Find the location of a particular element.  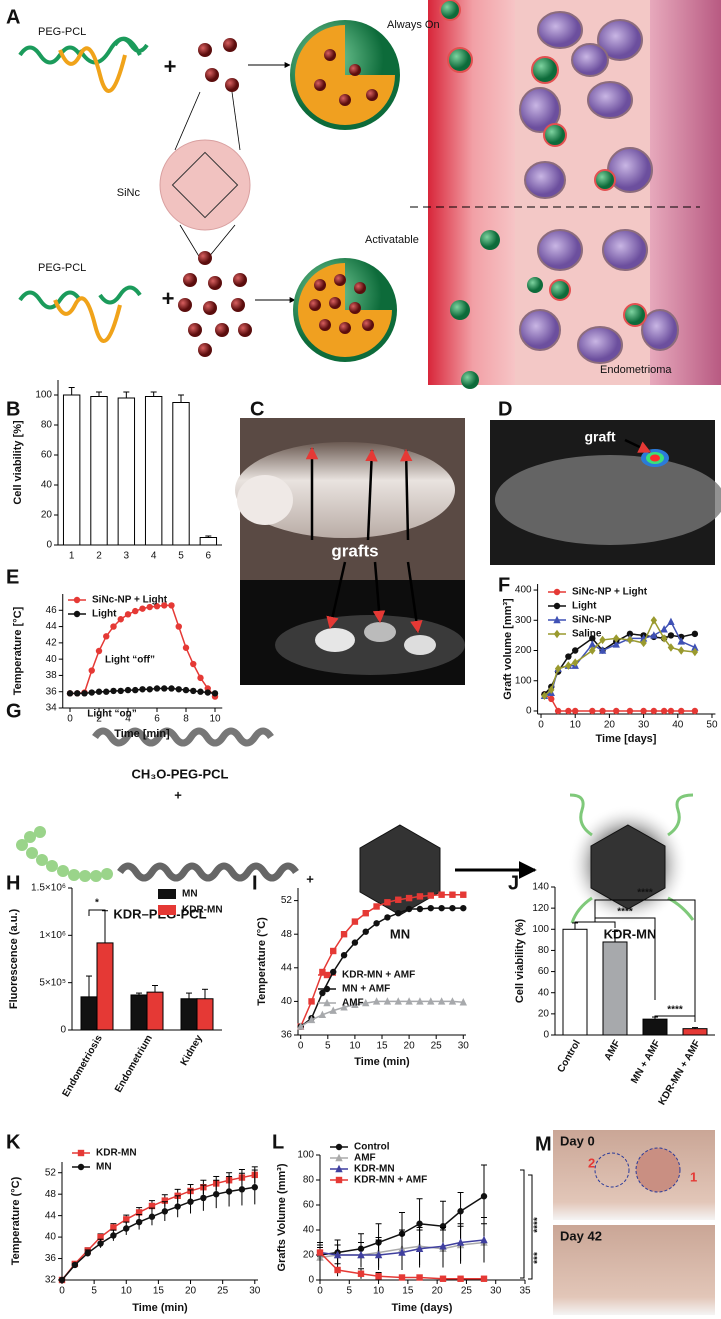

legend-swatch is located at coordinates (167, 894).